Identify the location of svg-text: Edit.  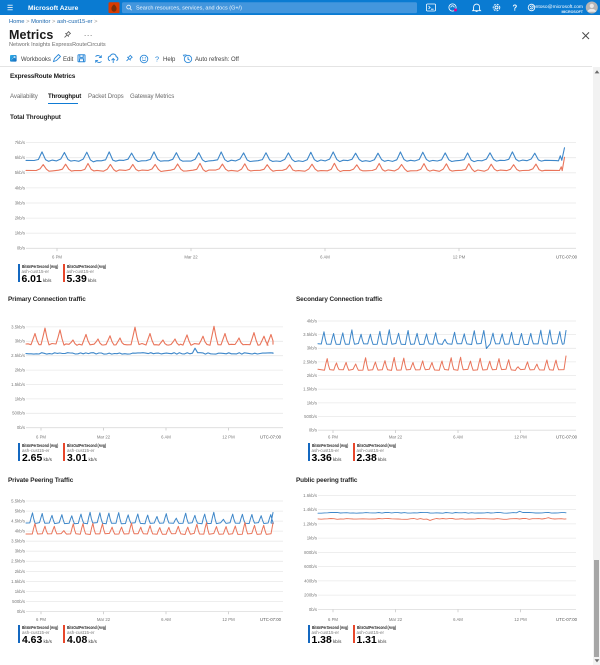
(68, 60).